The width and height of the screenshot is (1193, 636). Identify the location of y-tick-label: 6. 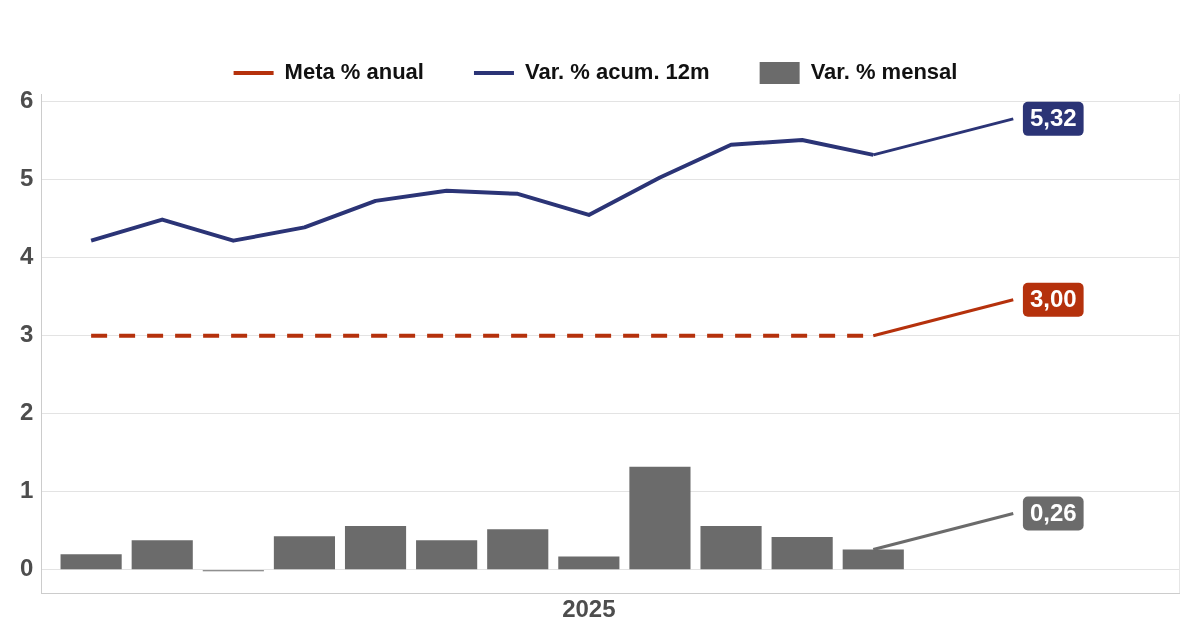
(26, 100).